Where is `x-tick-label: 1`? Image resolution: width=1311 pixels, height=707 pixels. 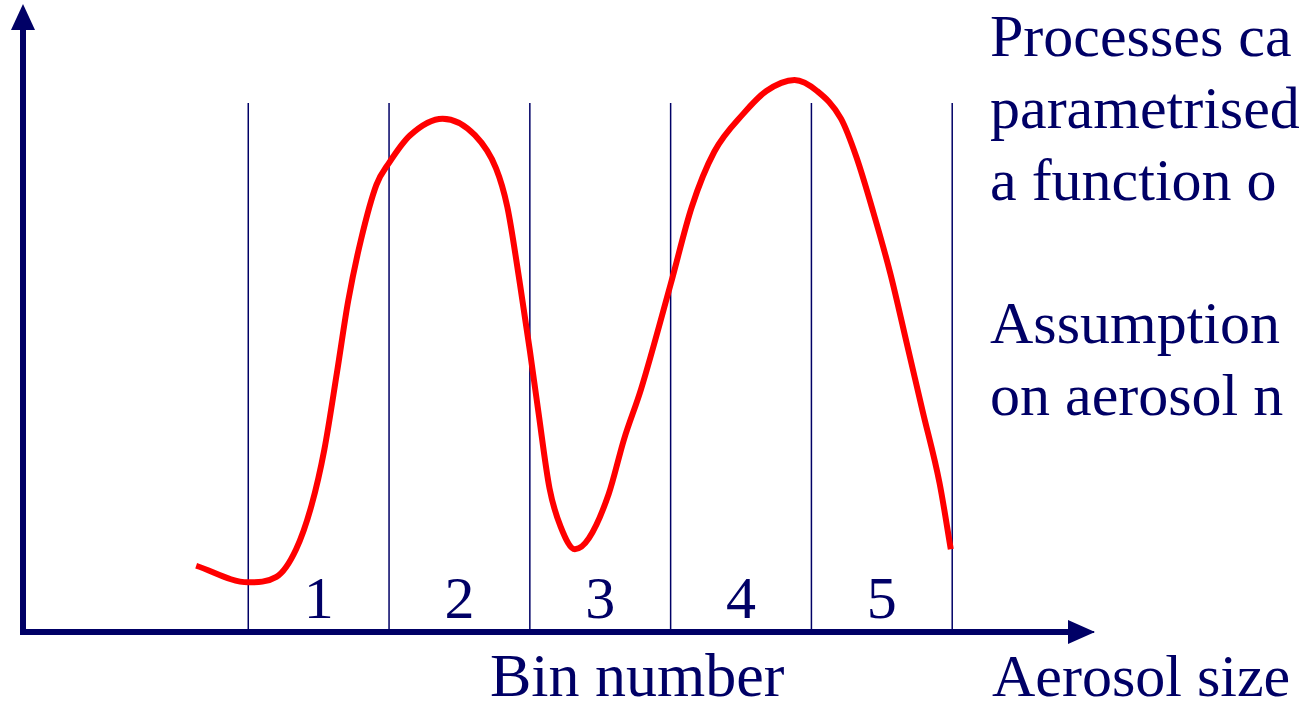
x-tick-label: 1 is located at coordinates (318, 597).